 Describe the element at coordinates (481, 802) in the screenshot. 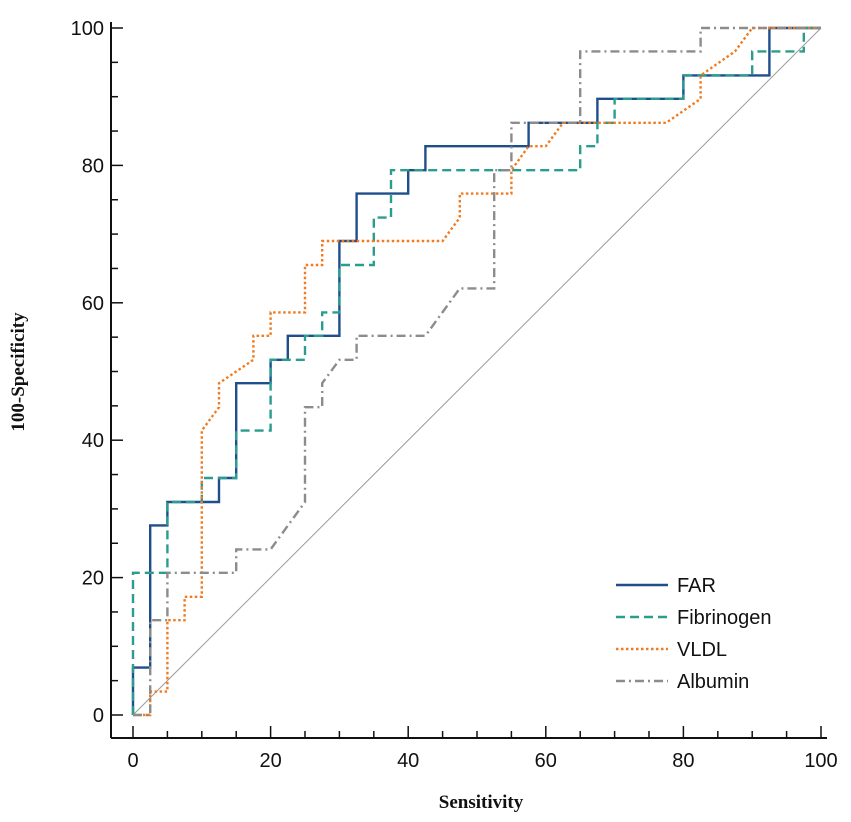

I see `x-axis-title: Sensitivity` at that location.